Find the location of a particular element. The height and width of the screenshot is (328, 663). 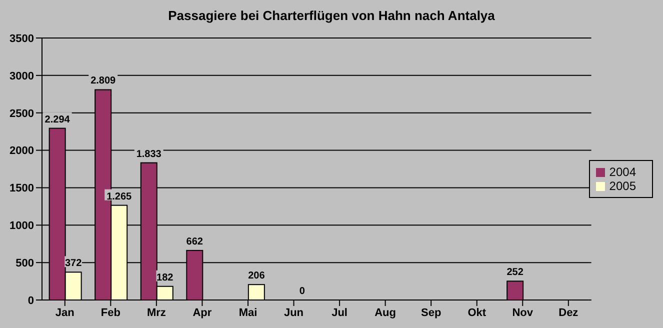

chart-title: Passagiere bei Charterflügen von Hahn nach Antalya is located at coordinates (331, 16).